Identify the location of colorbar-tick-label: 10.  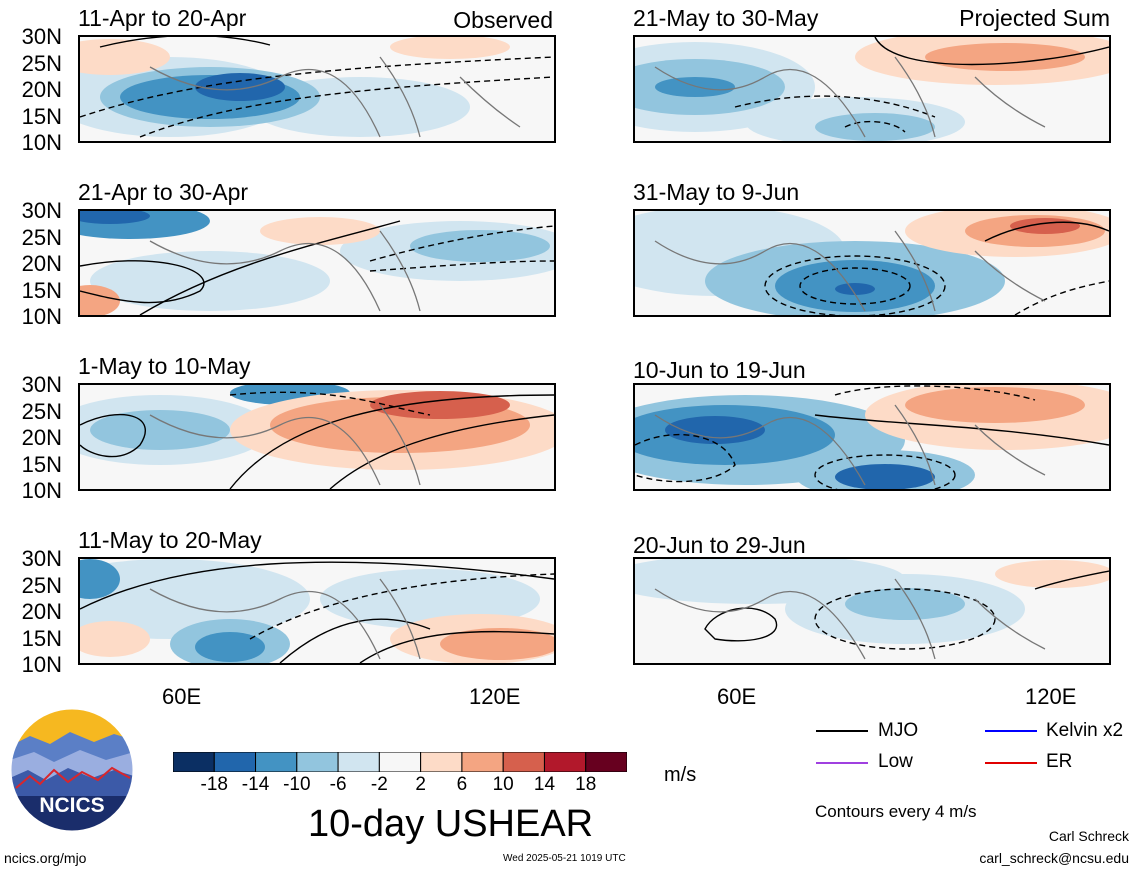
(503, 784).